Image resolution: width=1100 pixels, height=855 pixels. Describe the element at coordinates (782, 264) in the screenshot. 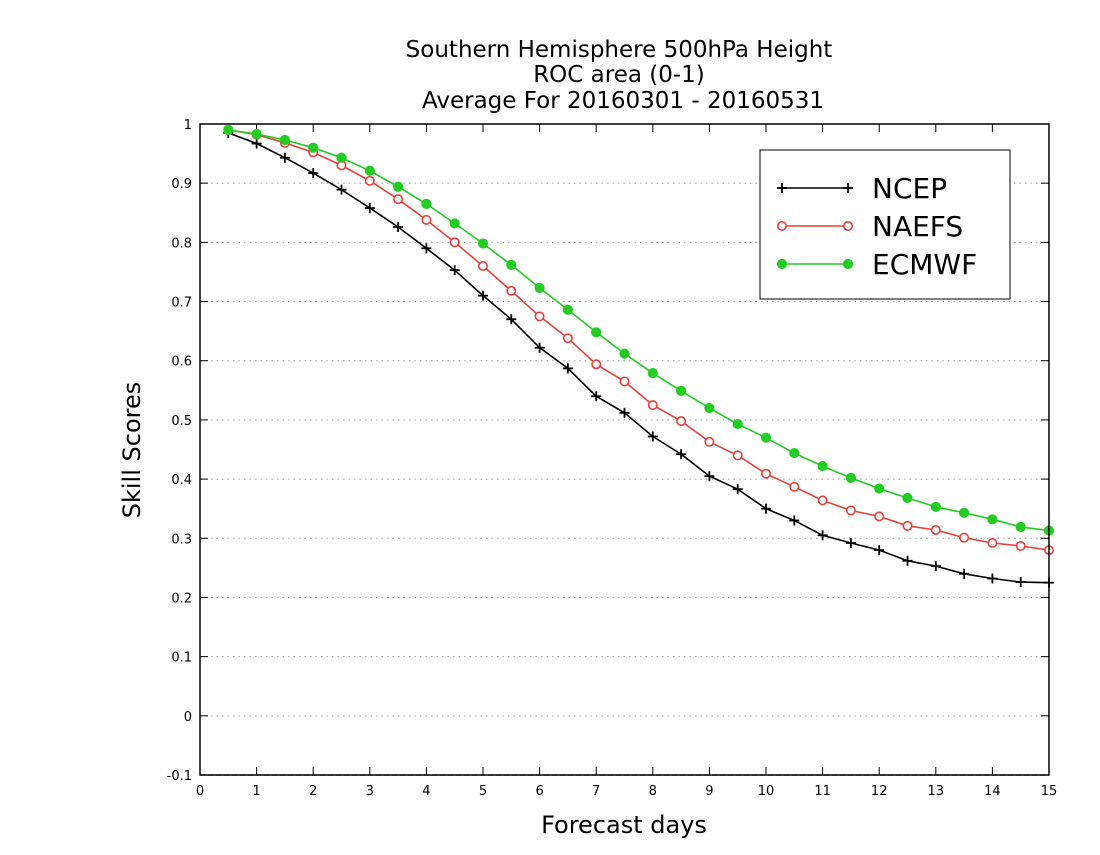

I see `legend-marker-start-ecmwf` at that location.